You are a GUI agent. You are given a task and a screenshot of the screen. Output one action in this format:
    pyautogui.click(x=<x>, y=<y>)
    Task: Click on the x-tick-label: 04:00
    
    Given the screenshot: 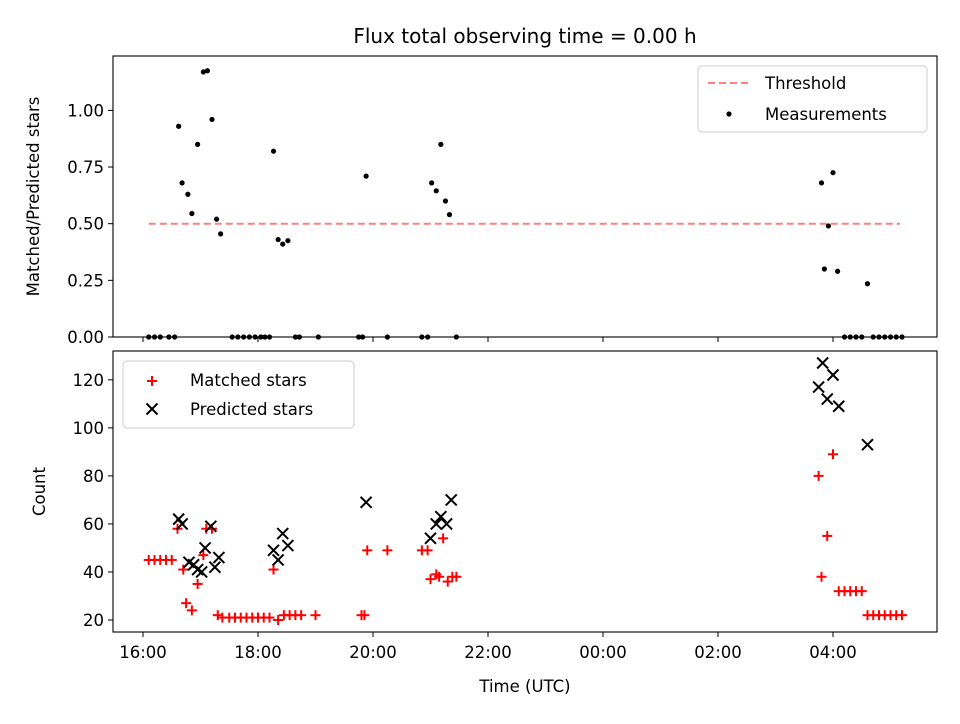 What is the action you would take?
    pyautogui.click(x=833, y=652)
    